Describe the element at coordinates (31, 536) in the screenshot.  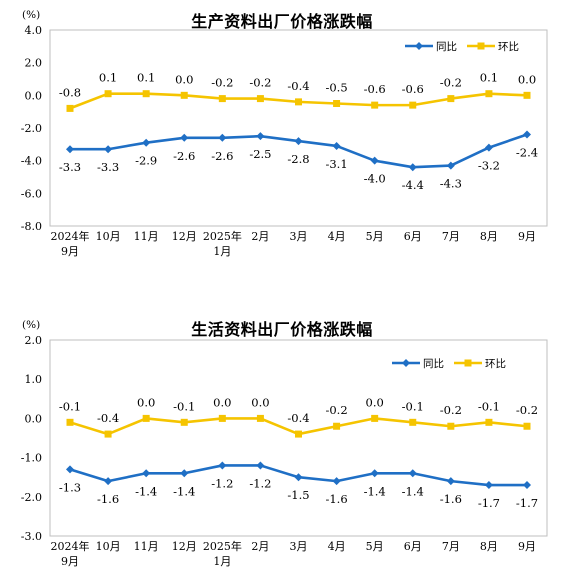
I see `y-tick-label: -3.0` at that location.